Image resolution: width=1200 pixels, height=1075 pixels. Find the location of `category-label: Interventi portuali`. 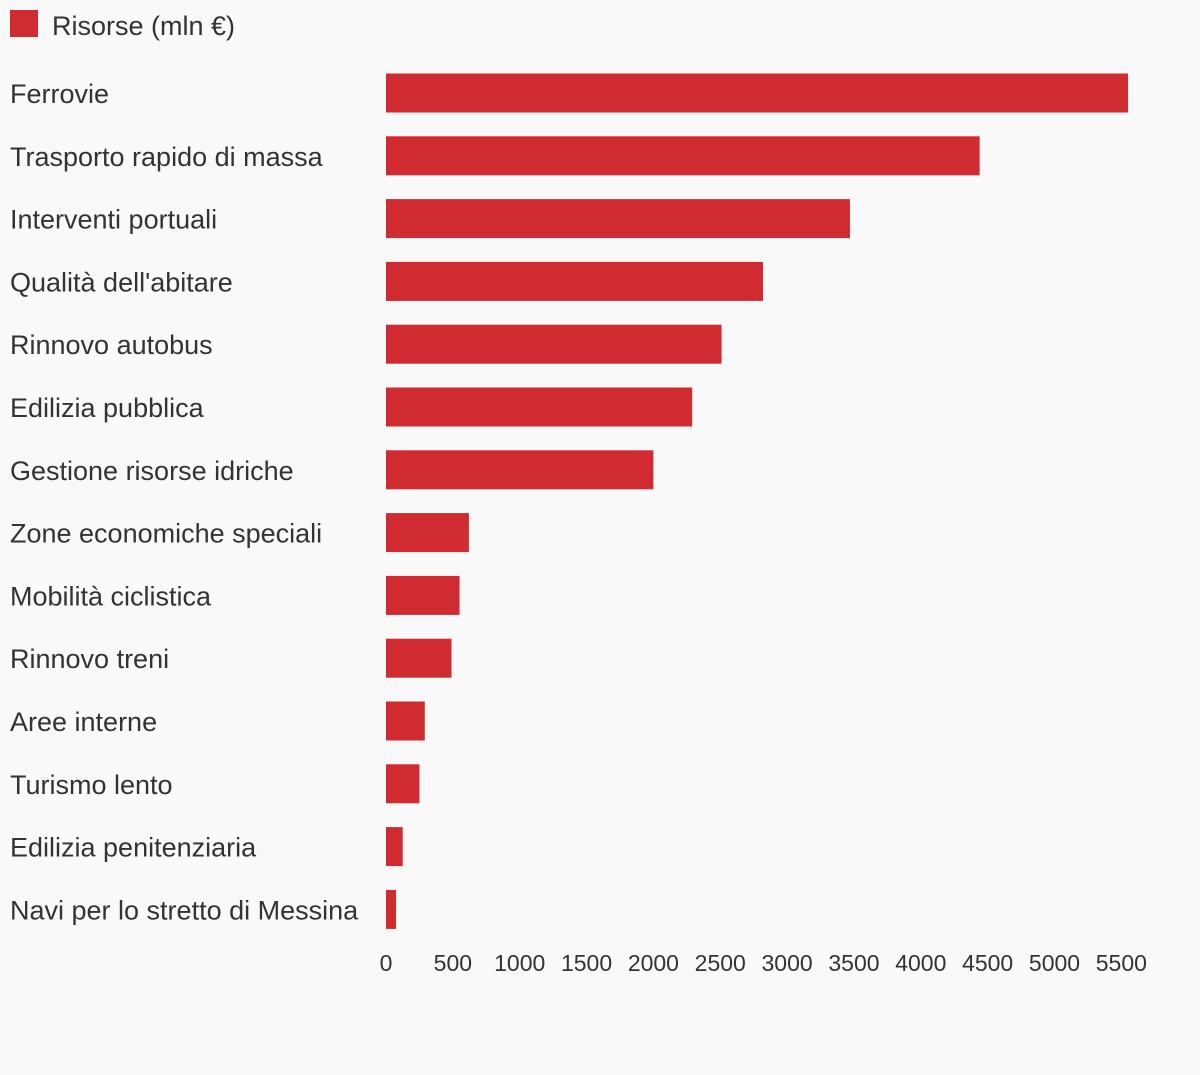

category-label: Interventi portuali is located at coordinates (113, 220).